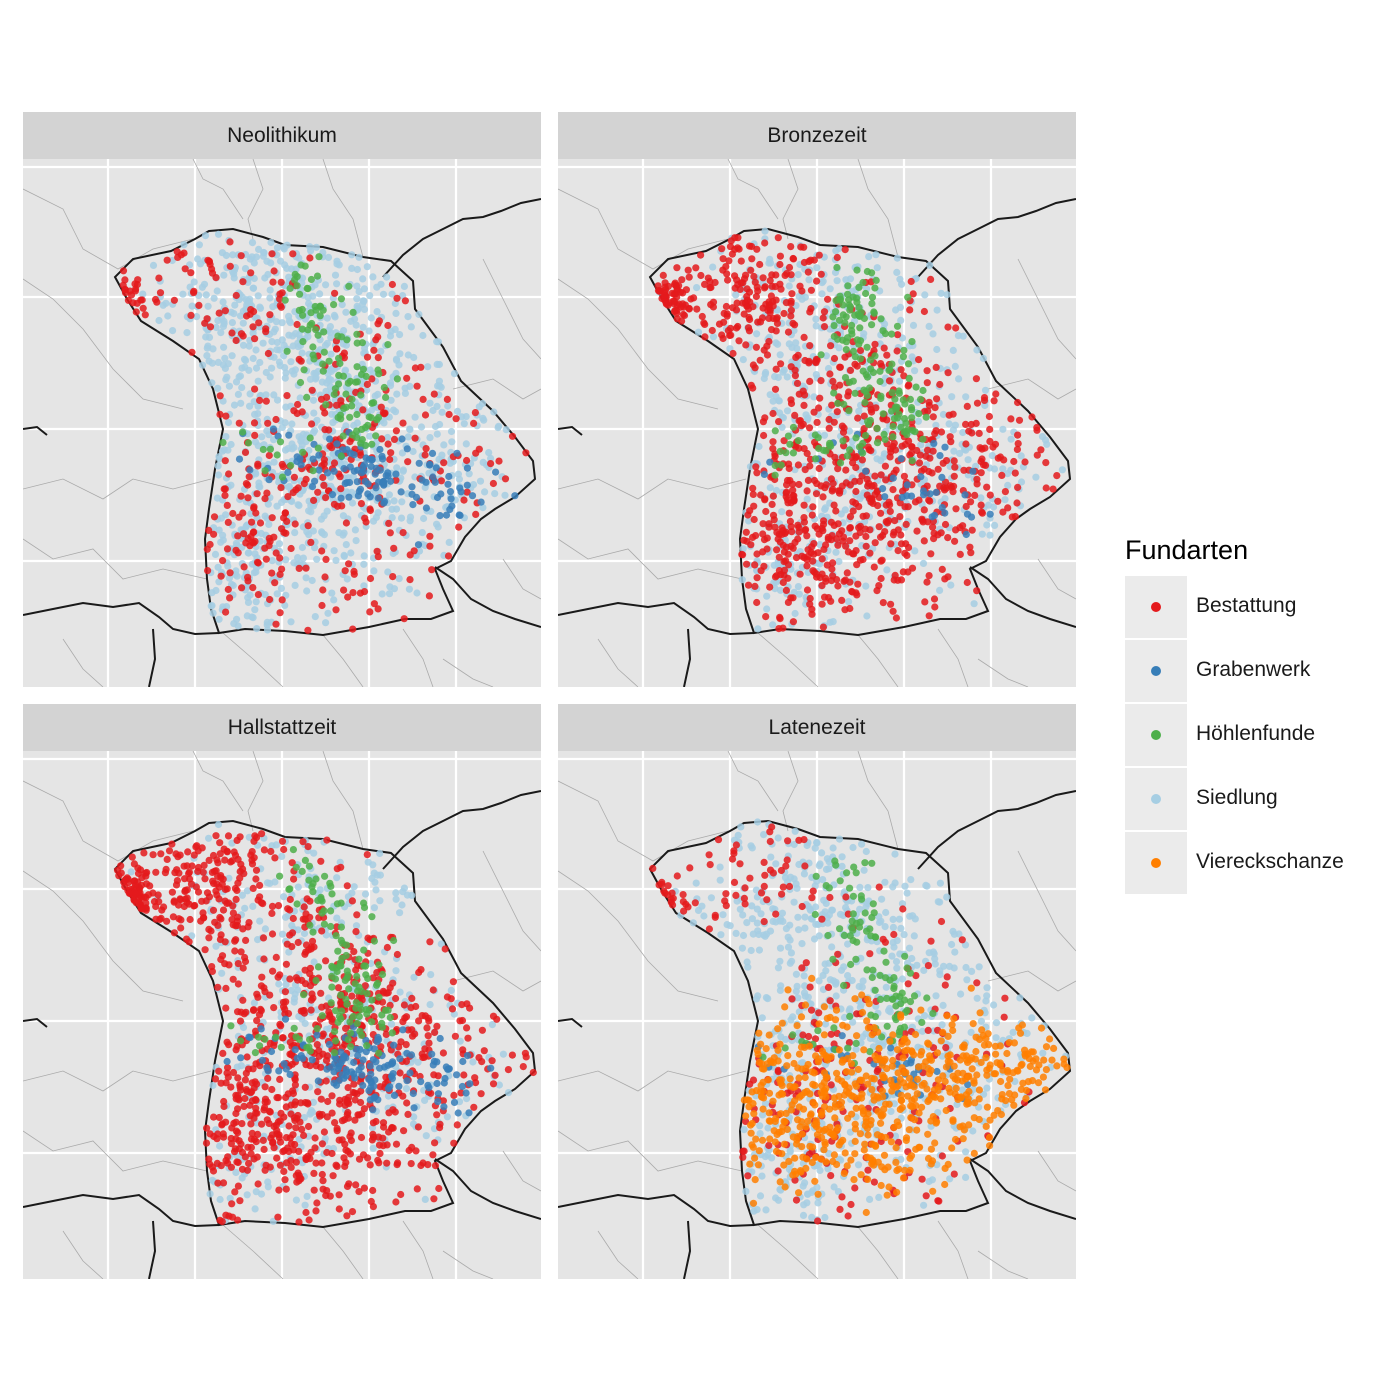  What do you see at coordinates (282, 135) in the screenshot?
I see `facet-strip-title: Neolithikum` at bounding box center [282, 135].